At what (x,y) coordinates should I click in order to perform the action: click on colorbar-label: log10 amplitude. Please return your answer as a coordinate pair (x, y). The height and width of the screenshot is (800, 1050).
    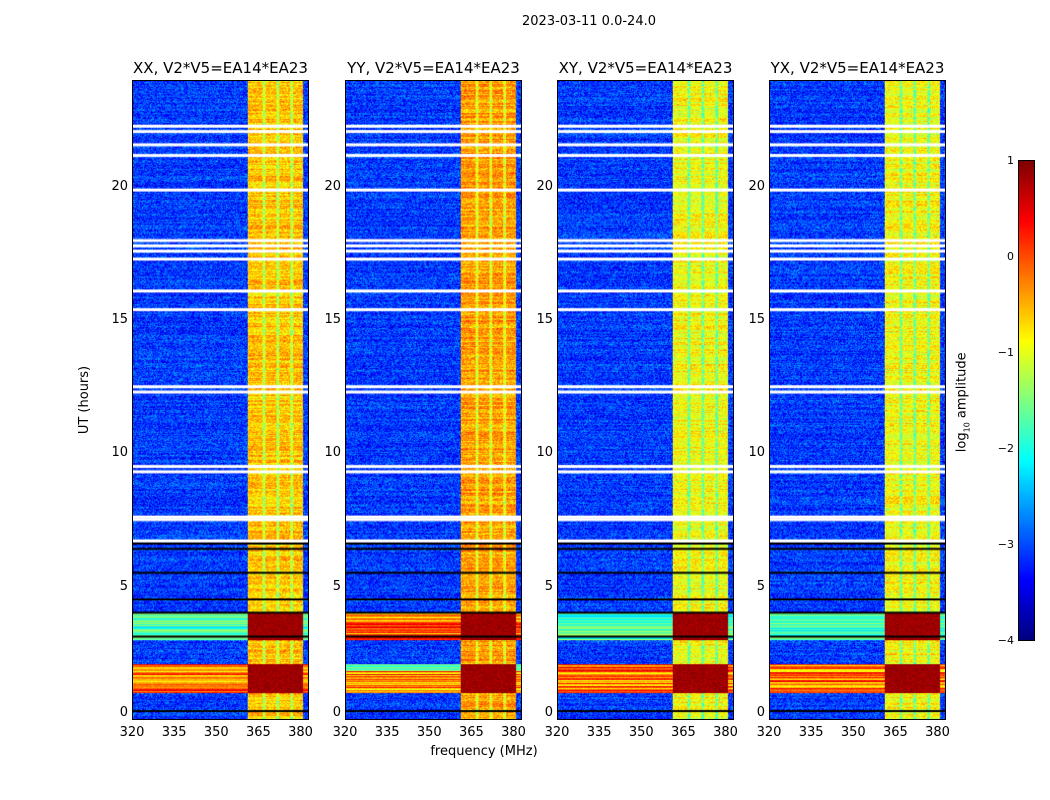
    Looking at the image, I should click on (963, 402).